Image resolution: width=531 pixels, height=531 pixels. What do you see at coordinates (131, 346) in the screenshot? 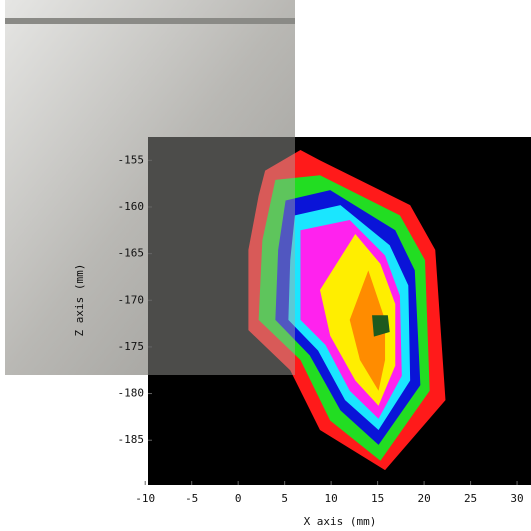
I see `y-tick-label: -175` at bounding box center [131, 346].